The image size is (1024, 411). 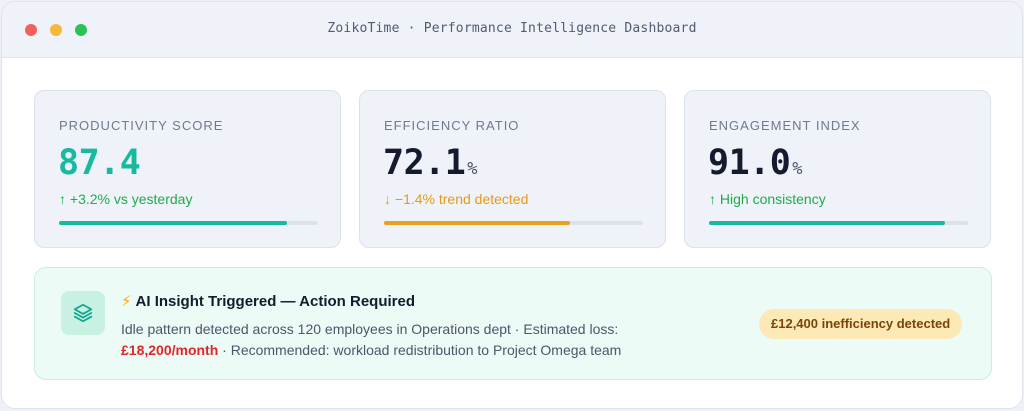 I want to click on minimize-window-button, so click(x=56, y=30).